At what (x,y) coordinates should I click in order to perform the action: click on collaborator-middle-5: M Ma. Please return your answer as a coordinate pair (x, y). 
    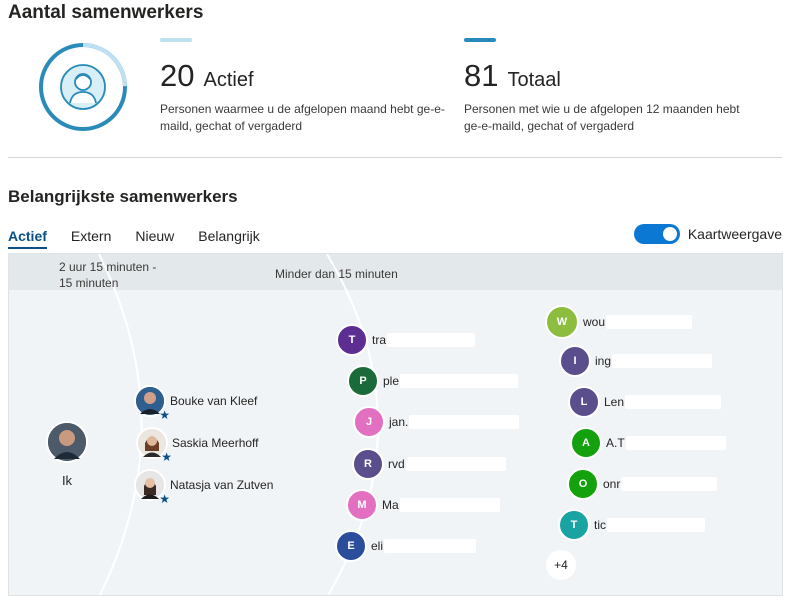
    Looking at the image, I should click on (423, 505).